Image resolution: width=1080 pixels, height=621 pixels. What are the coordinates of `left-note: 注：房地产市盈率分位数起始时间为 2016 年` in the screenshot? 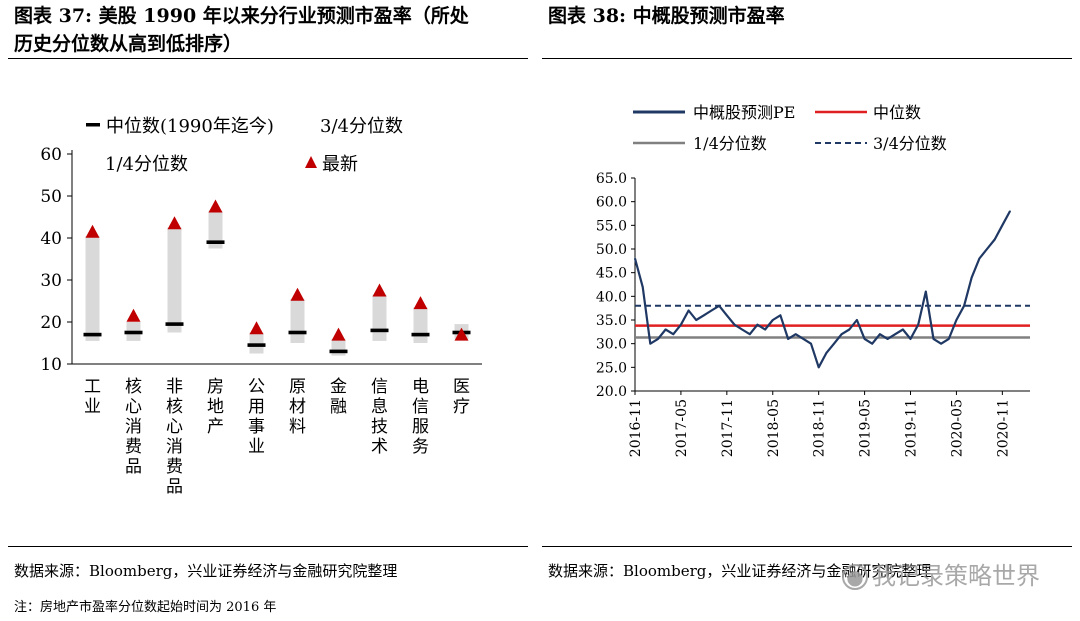 It's located at (145, 607).